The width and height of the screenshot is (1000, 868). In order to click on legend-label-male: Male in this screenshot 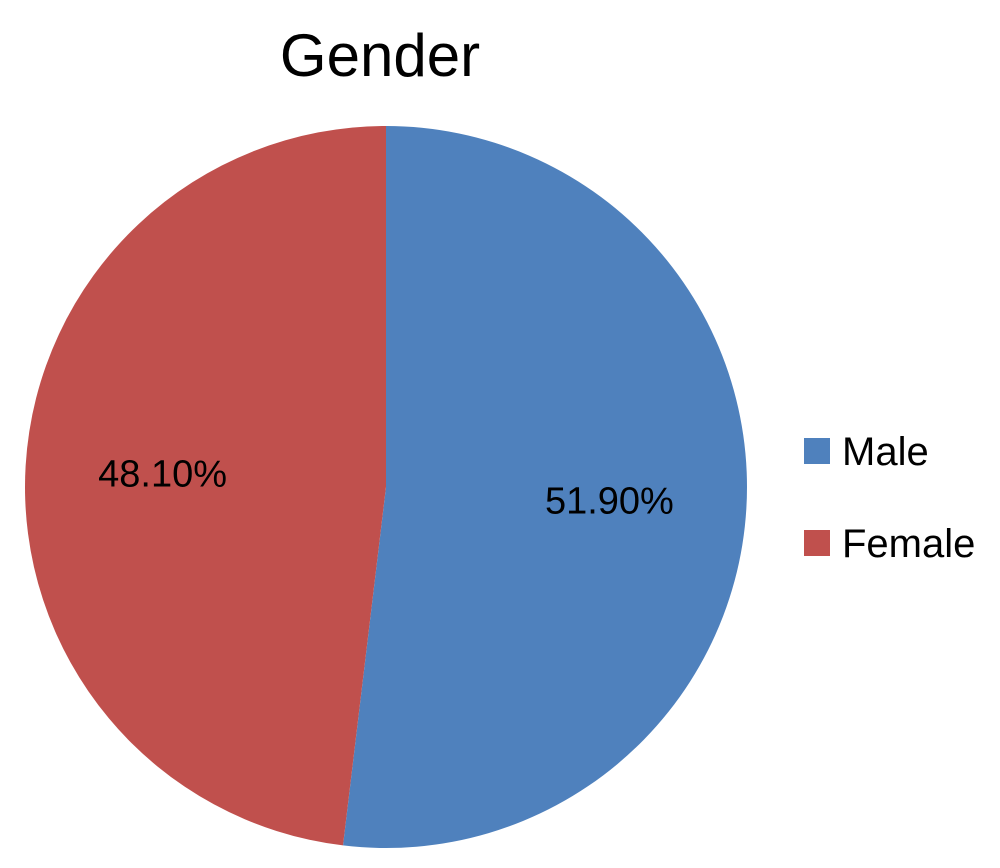, I will do `click(885, 452)`.